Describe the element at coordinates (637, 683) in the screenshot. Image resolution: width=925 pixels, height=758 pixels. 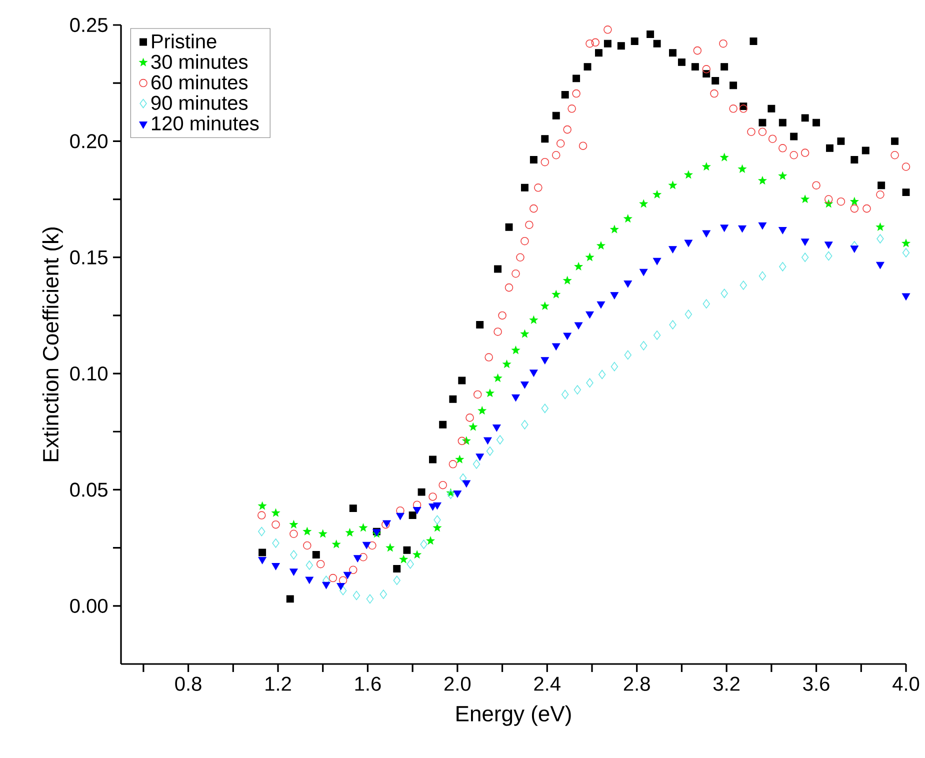
I see `x-tick-label: 2.8` at that location.